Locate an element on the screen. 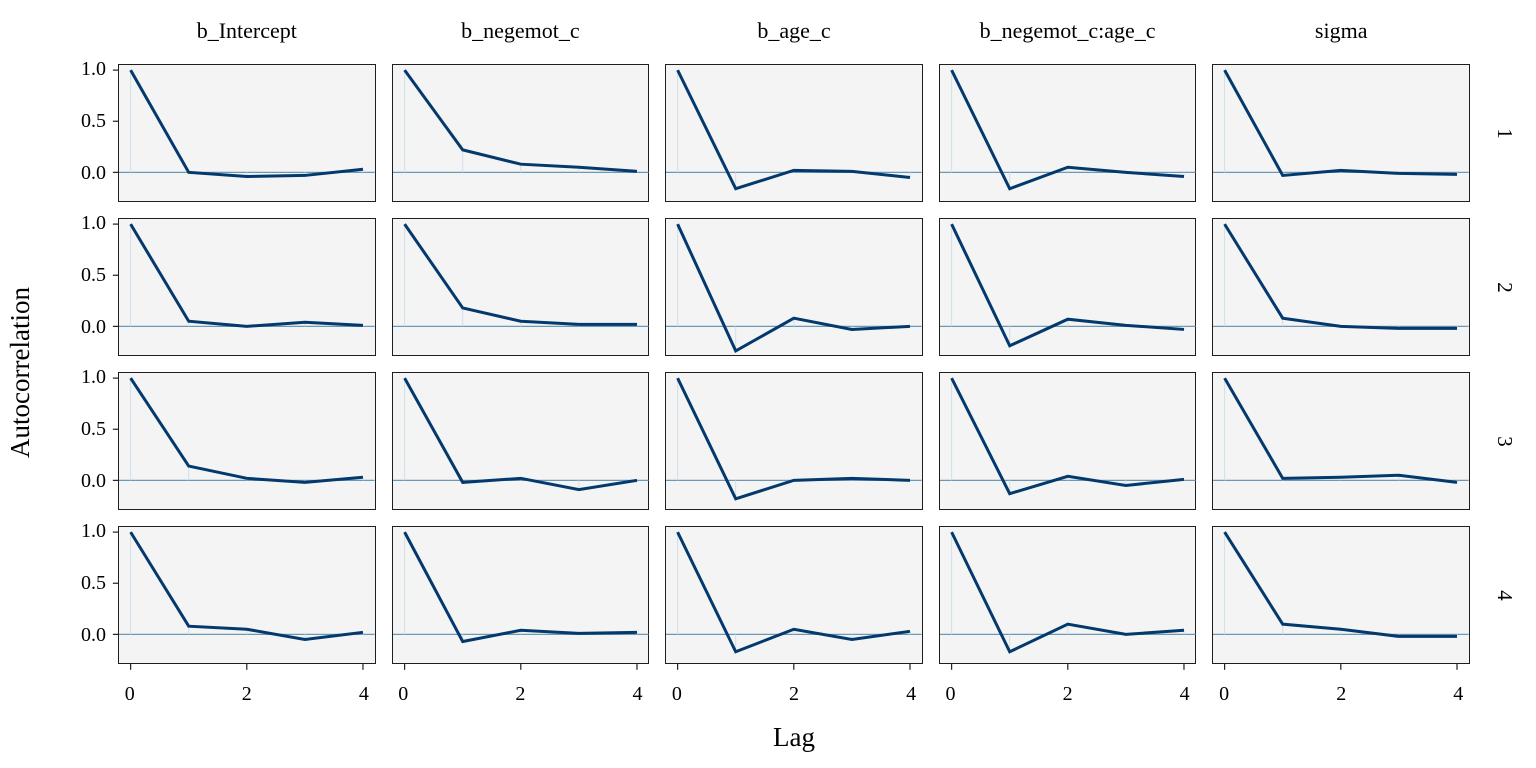  y-axis-title-text: Autocorrelation is located at coordinates (19, 372).